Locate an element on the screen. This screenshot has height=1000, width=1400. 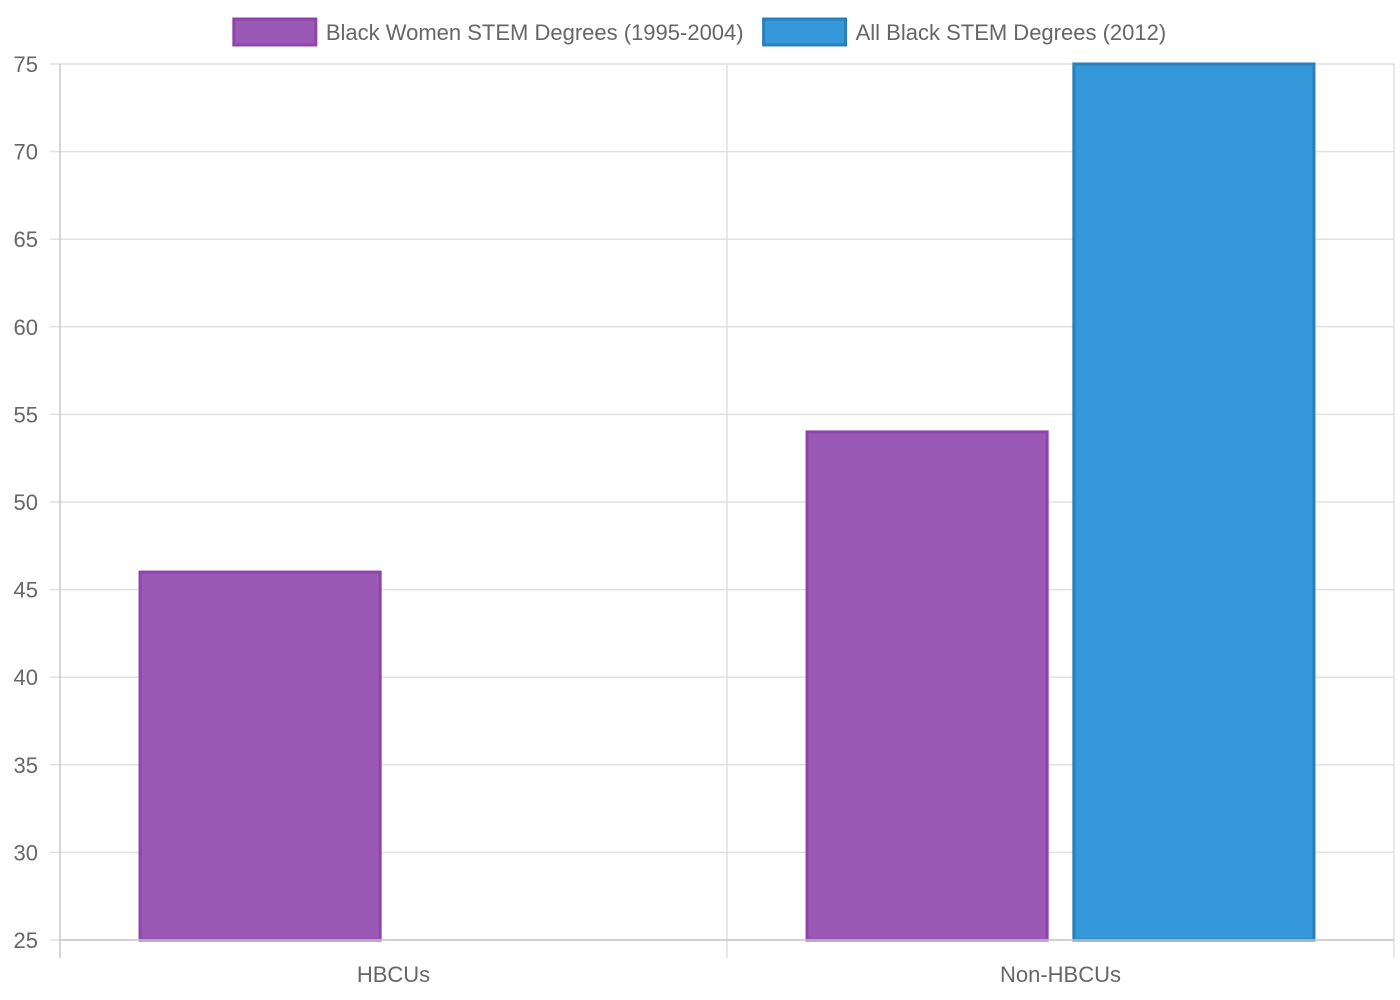
x-category-label: Non-HBCUs is located at coordinates (1060, 974).